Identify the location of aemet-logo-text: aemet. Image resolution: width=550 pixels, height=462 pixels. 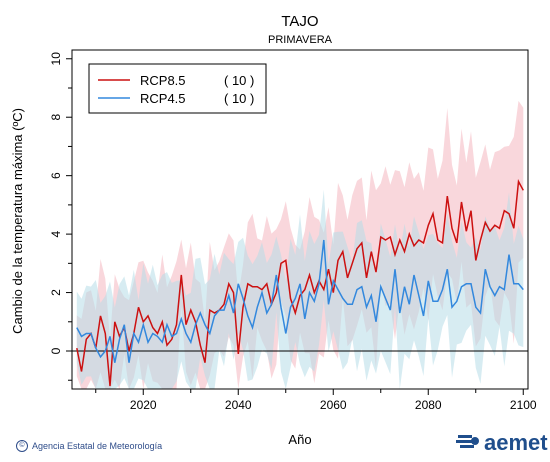
(516, 442).